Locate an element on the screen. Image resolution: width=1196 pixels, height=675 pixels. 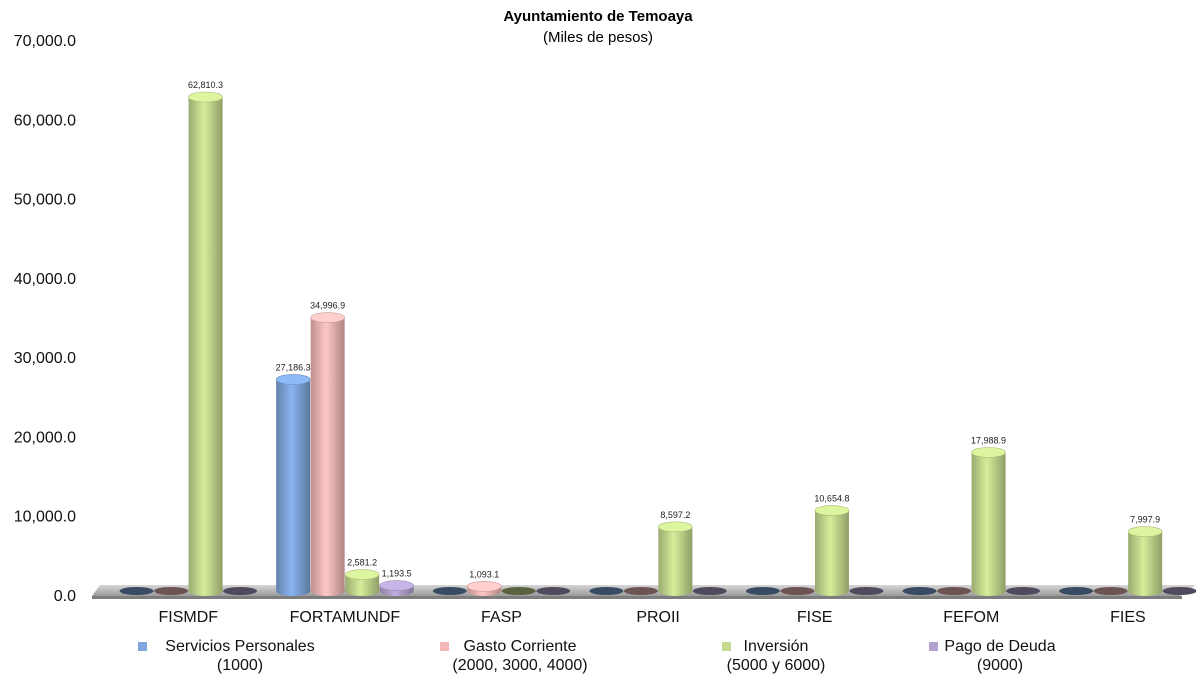
legend-item: Pago de Deuda (9000) is located at coordinates (1000, 656).